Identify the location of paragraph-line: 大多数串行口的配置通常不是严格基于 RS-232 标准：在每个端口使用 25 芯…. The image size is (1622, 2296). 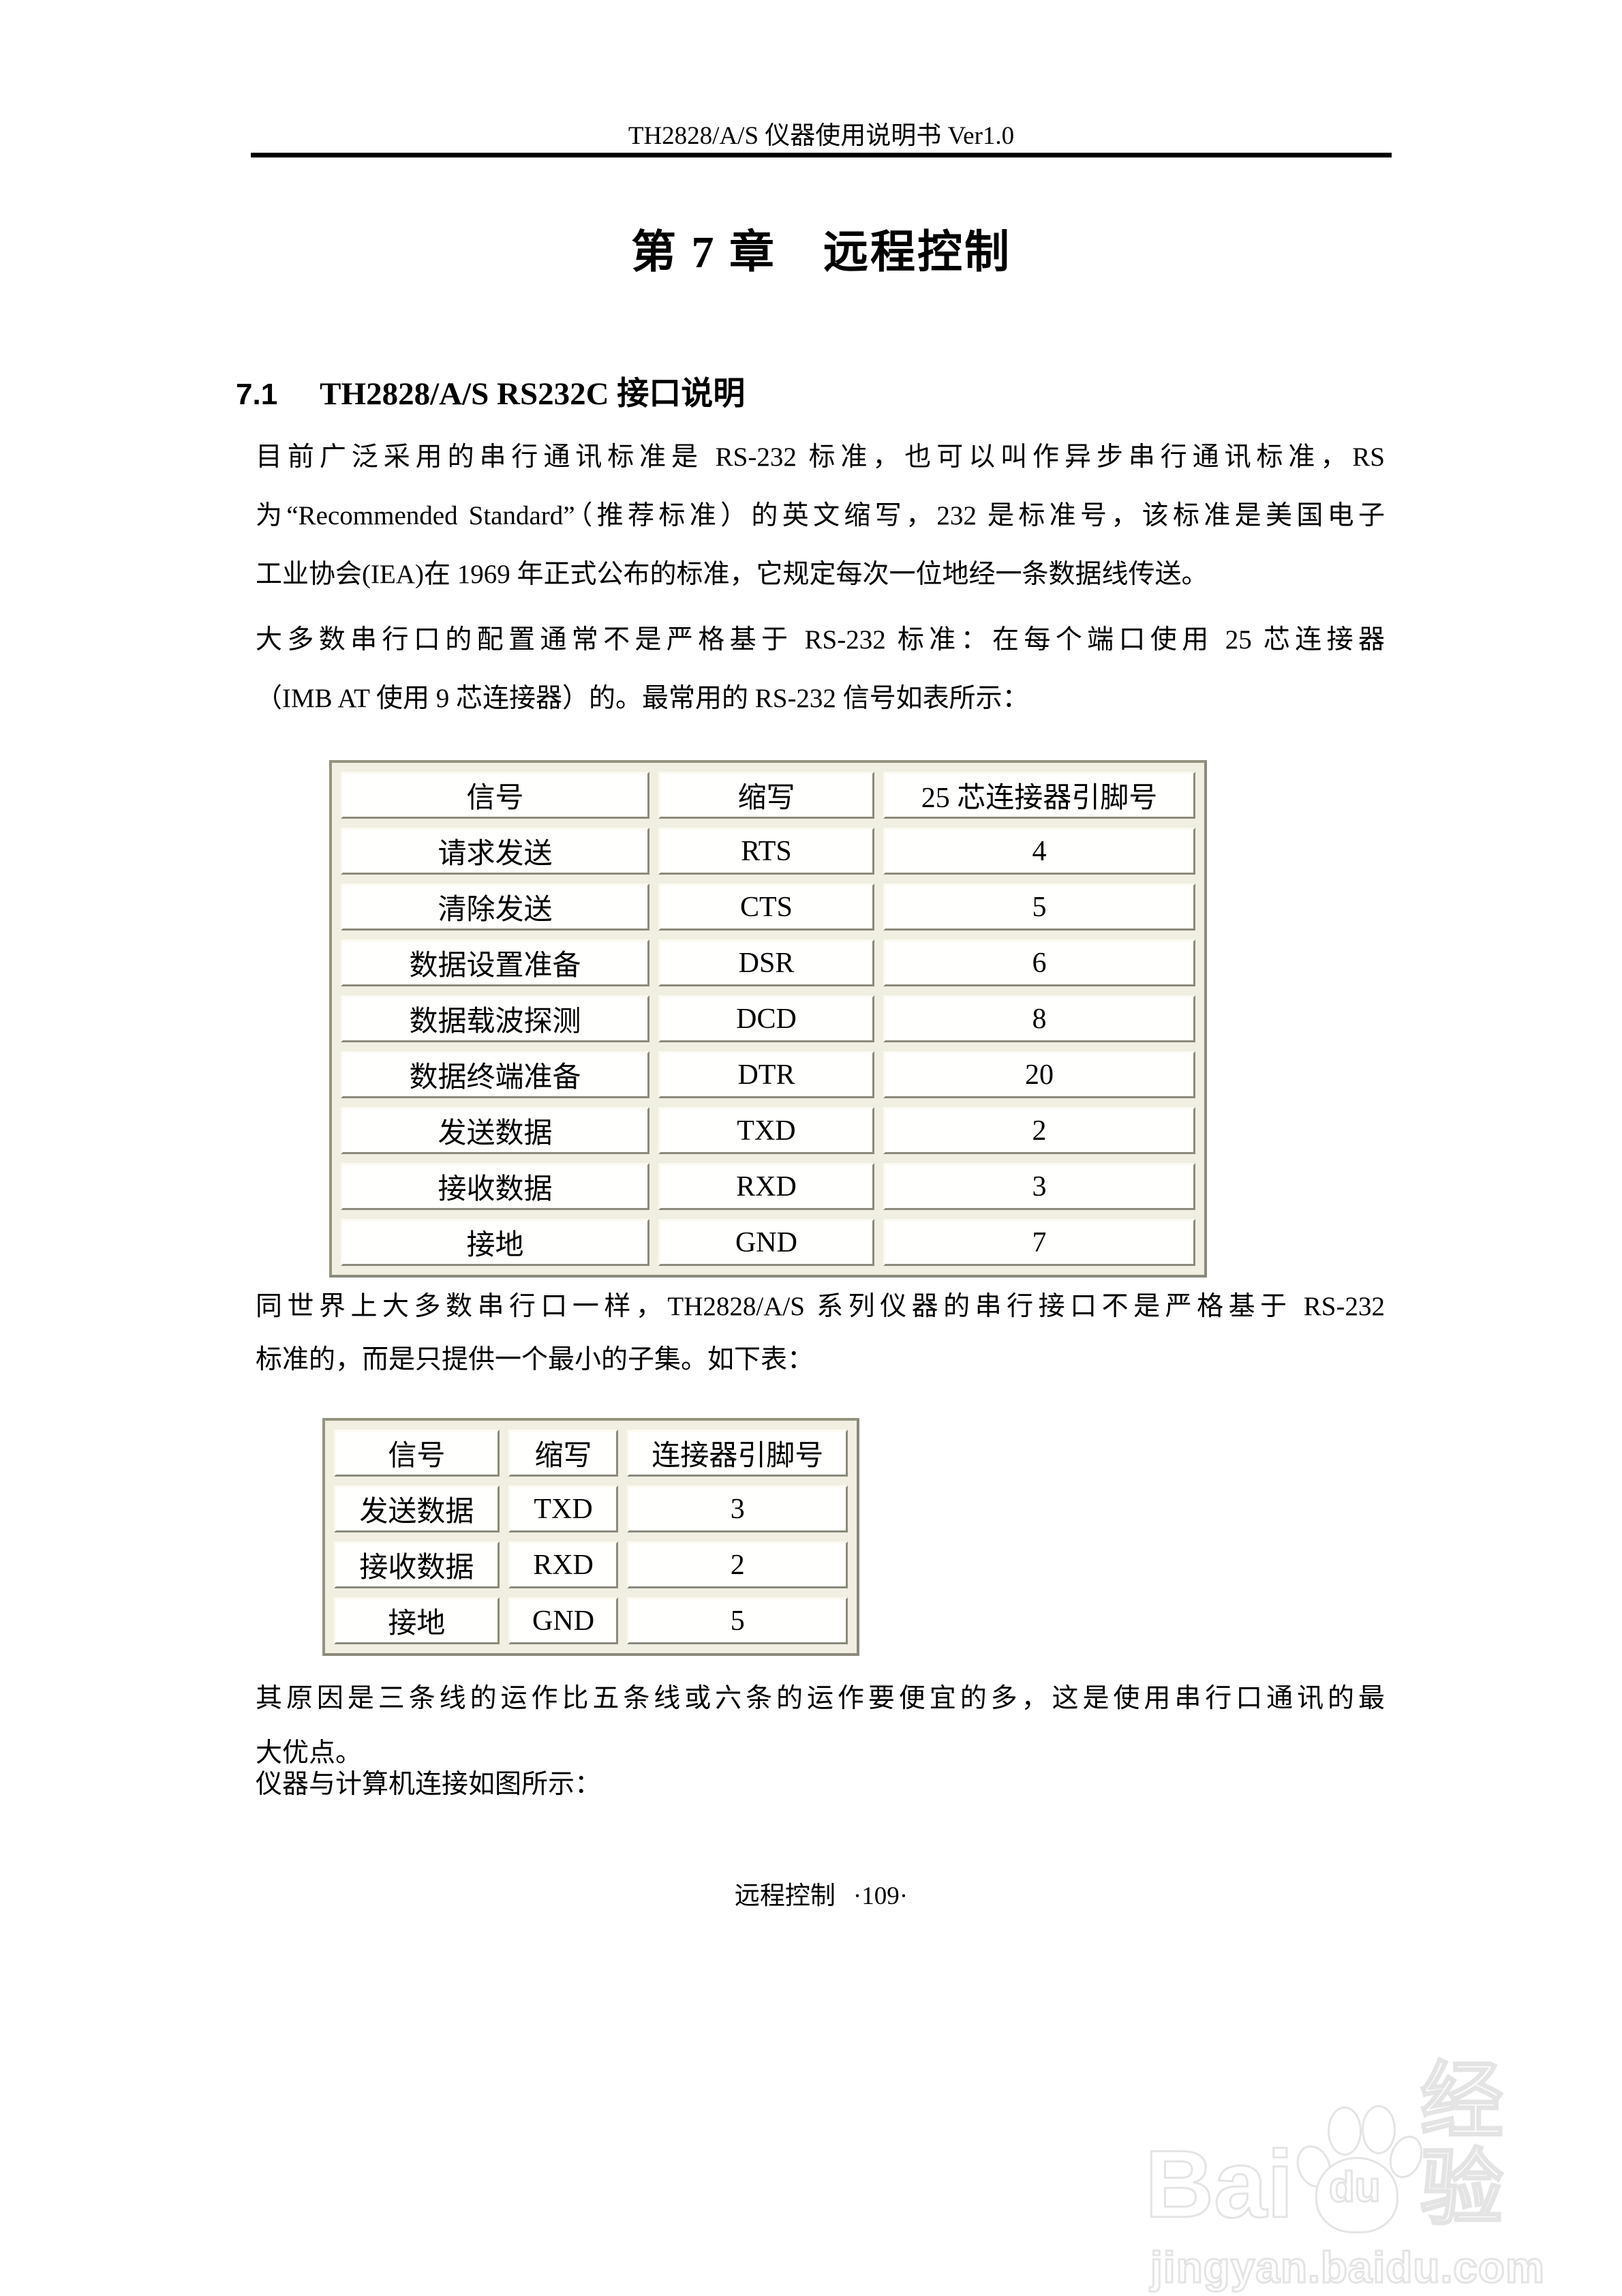
(820, 639).